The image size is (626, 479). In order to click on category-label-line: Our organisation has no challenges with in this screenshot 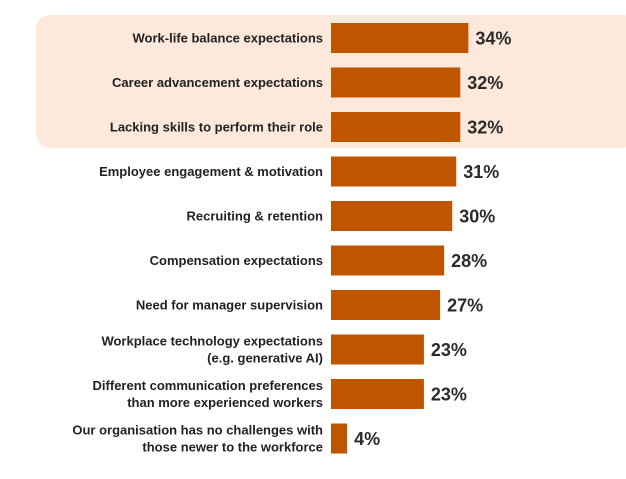, I will do `click(197, 430)`.